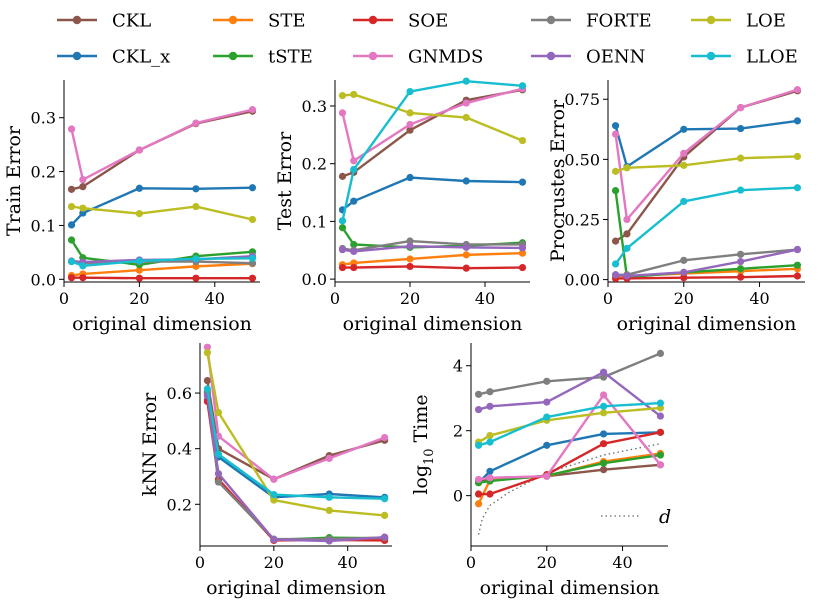  What do you see at coordinates (569, 425) in the screenshot?
I see `time-series-loe` at bounding box center [569, 425].